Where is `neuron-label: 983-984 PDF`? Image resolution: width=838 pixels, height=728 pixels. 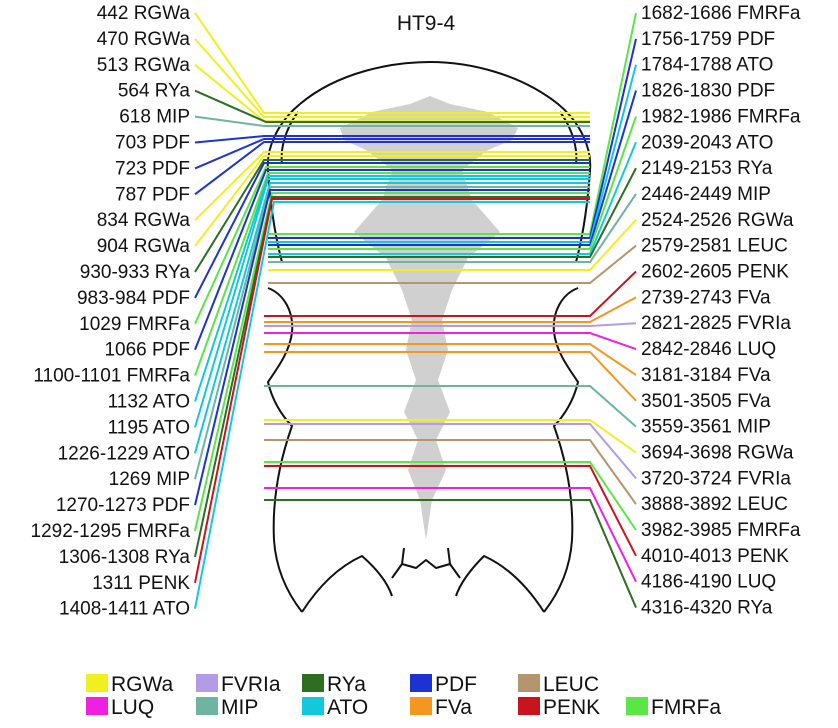
neuron-label: 983-984 PDF is located at coordinates (133, 298).